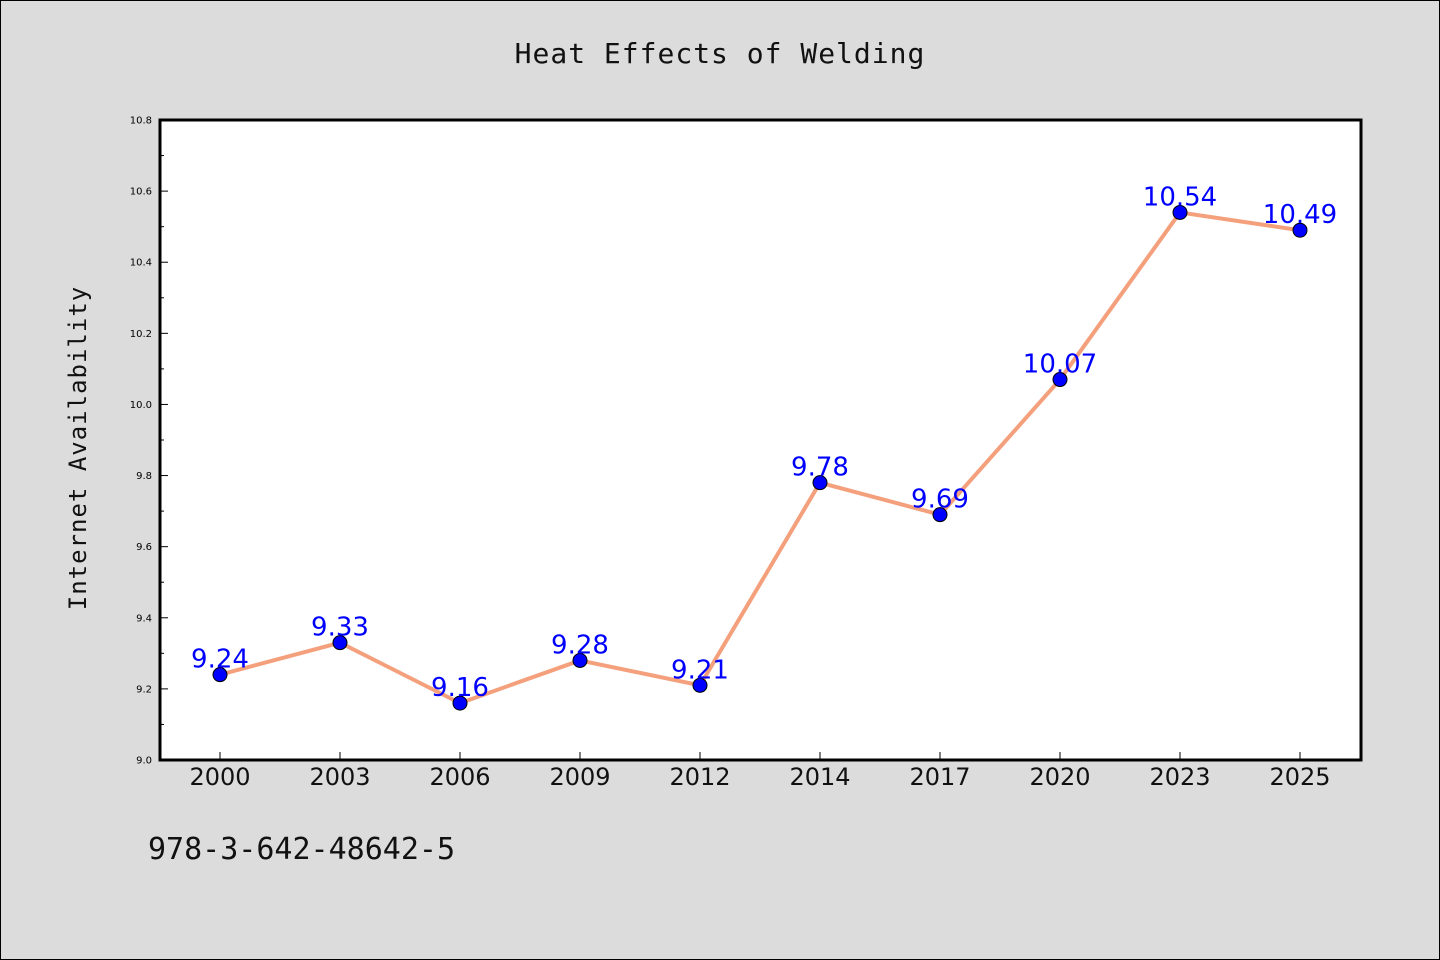 This screenshot has width=1440, height=960. Describe the element at coordinates (302, 849) in the screenshot. I see `footnote-isbn: 978-3-642-48642-5` at that location.